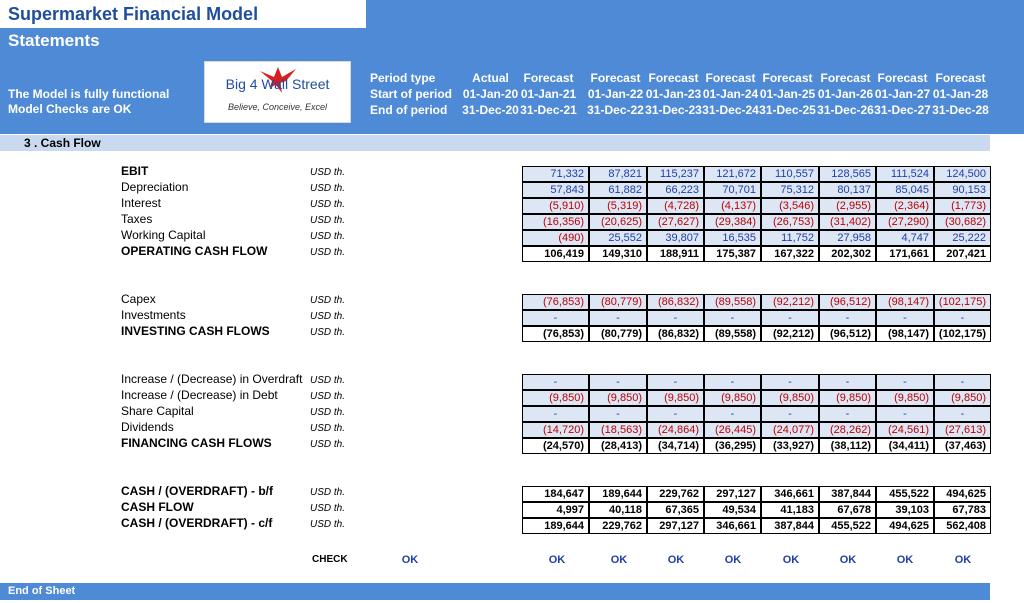 The height and width of the screenshot is (603, 1024). What do you see at coordinates (555, 334) in the screenshot?
I see `table-cell: (76,853)` at bounding box center [555, 334].